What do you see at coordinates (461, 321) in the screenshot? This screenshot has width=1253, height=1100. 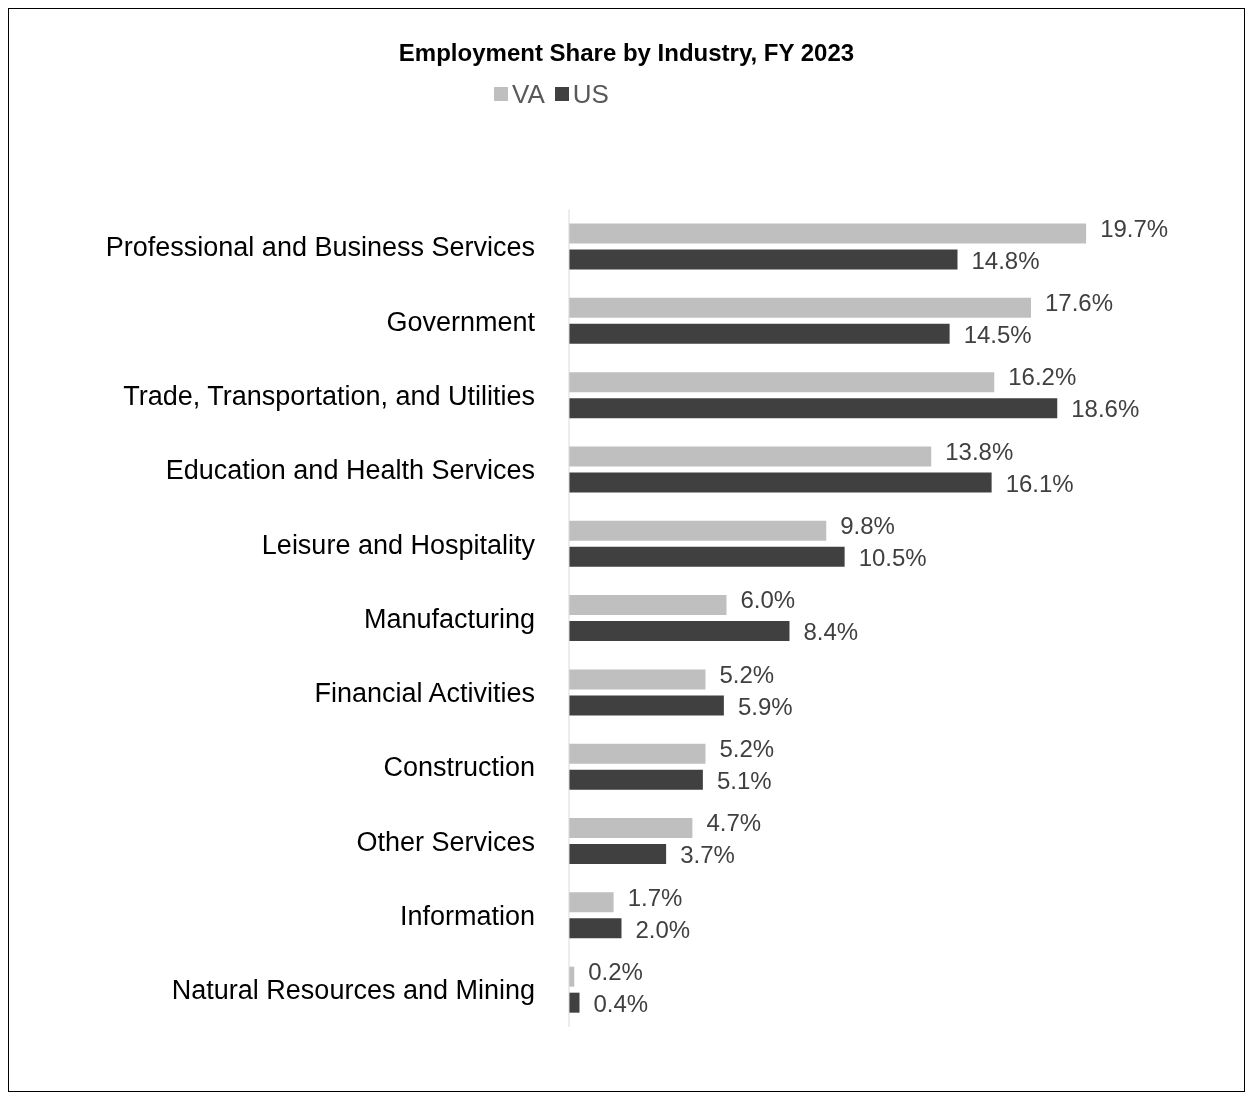 I see `y-tick-label: Government` at bounding box center [461, 321].